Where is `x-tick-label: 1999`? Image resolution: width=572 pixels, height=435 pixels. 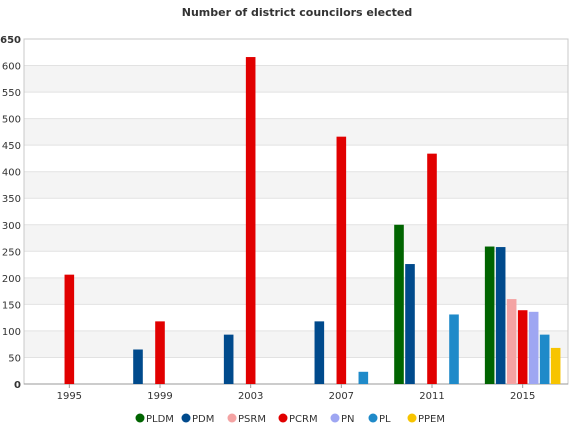
x-tick-label: 1999 is located at coordinates (159, 396).